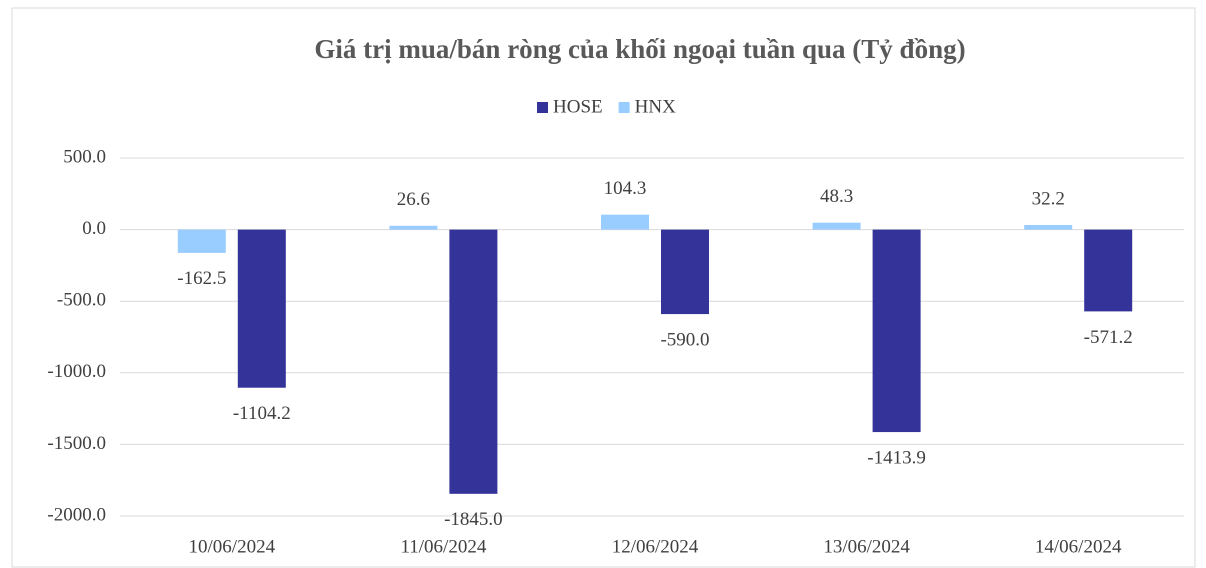 The width and height of the screenshot is (1206, 568). I want to click on x-tick-label: 14/06/2024, so click(1078, 546).